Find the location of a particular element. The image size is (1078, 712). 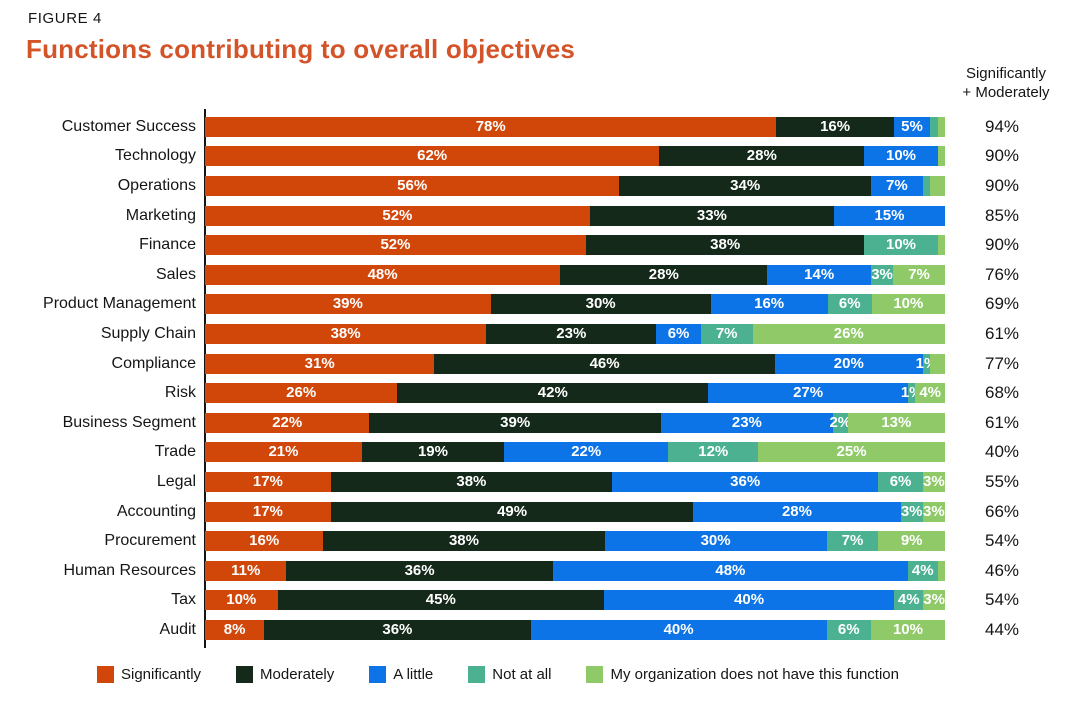

legend-swatch-a-little is located at coordinates (378, 674).